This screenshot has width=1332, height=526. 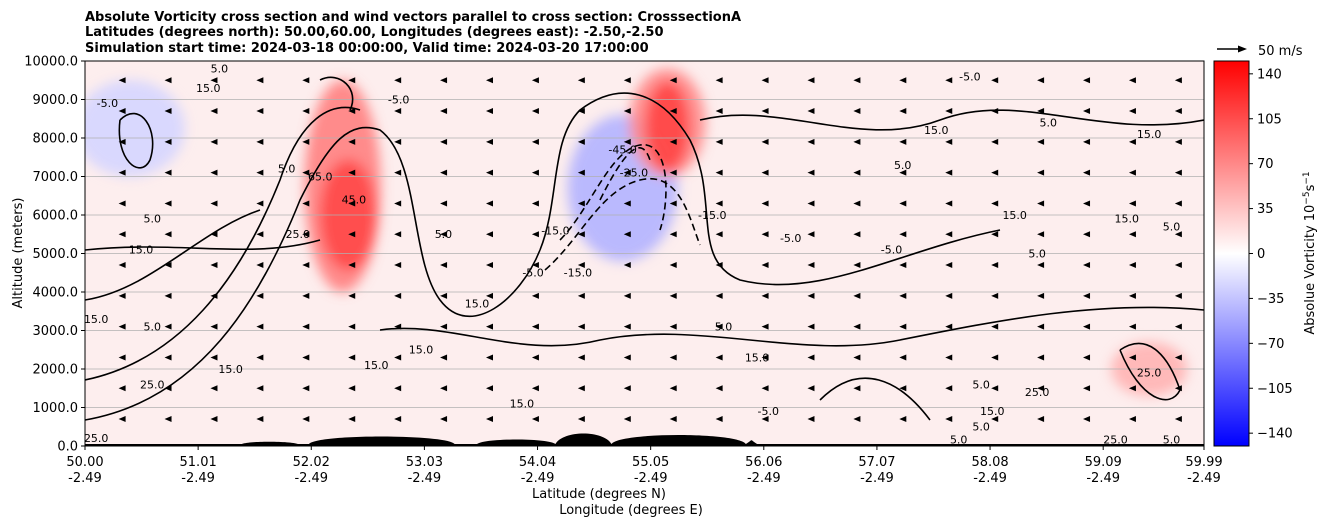 I want to click on colorbar-gradient, so click(x=1231, y=253).